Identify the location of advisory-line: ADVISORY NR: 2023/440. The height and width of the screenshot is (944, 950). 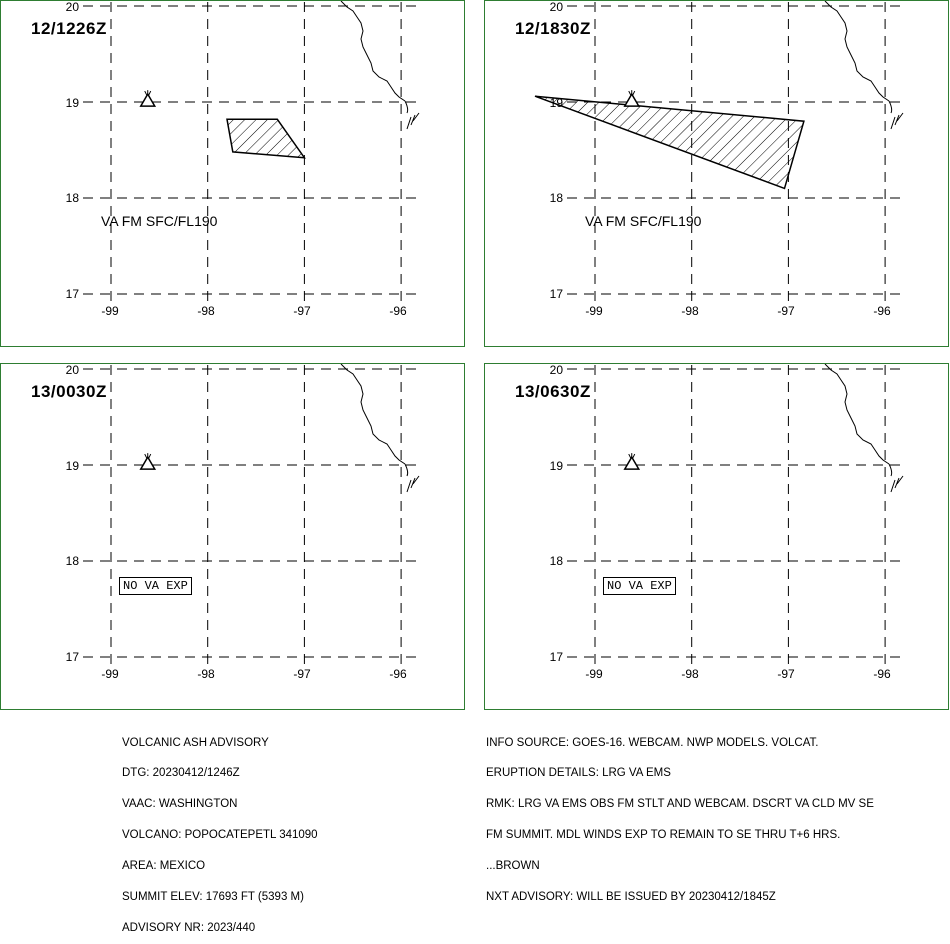
(189, 927).